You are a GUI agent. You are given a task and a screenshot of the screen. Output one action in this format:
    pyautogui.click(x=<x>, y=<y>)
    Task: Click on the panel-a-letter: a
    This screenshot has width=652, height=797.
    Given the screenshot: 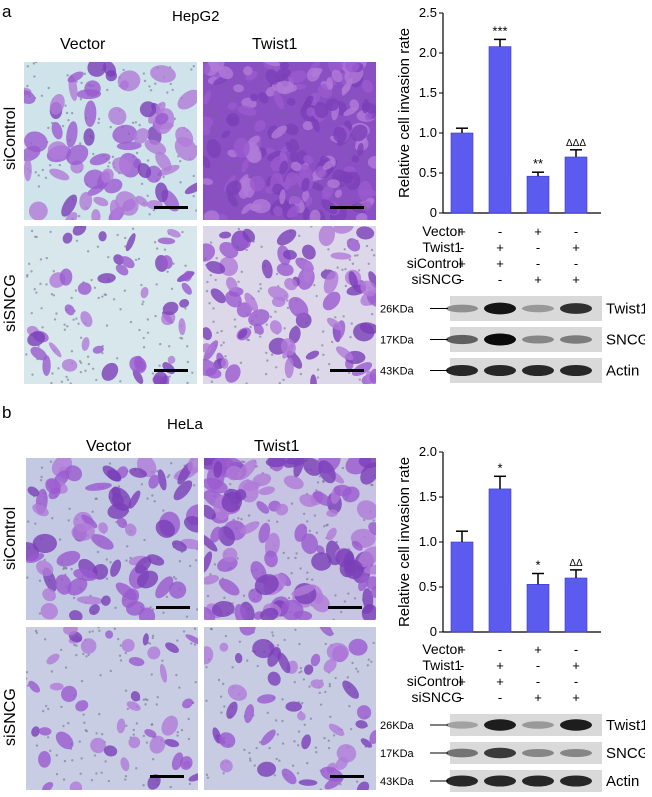 What is the action you would take?
    pyautogui.click(x=7, y=11)
    